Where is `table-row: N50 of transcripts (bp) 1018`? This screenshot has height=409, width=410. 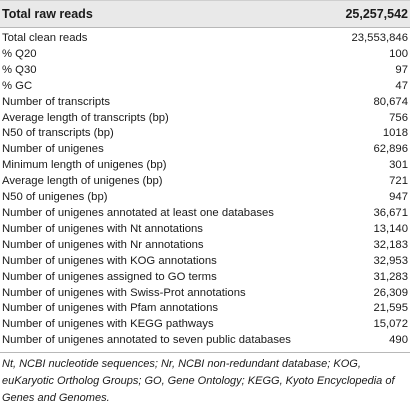 table-row: N50 of transcripts (bp) 1018 is located at coordinates (205, 134).